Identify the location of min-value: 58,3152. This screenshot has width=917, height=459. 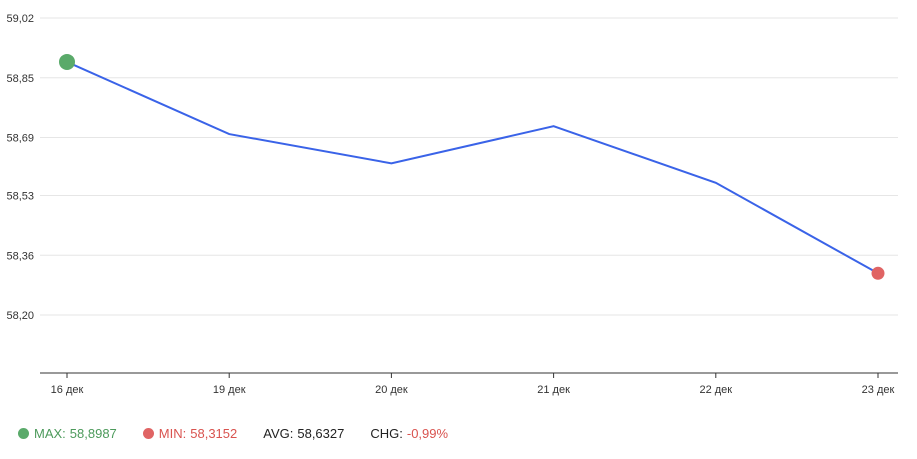
(214, 433).